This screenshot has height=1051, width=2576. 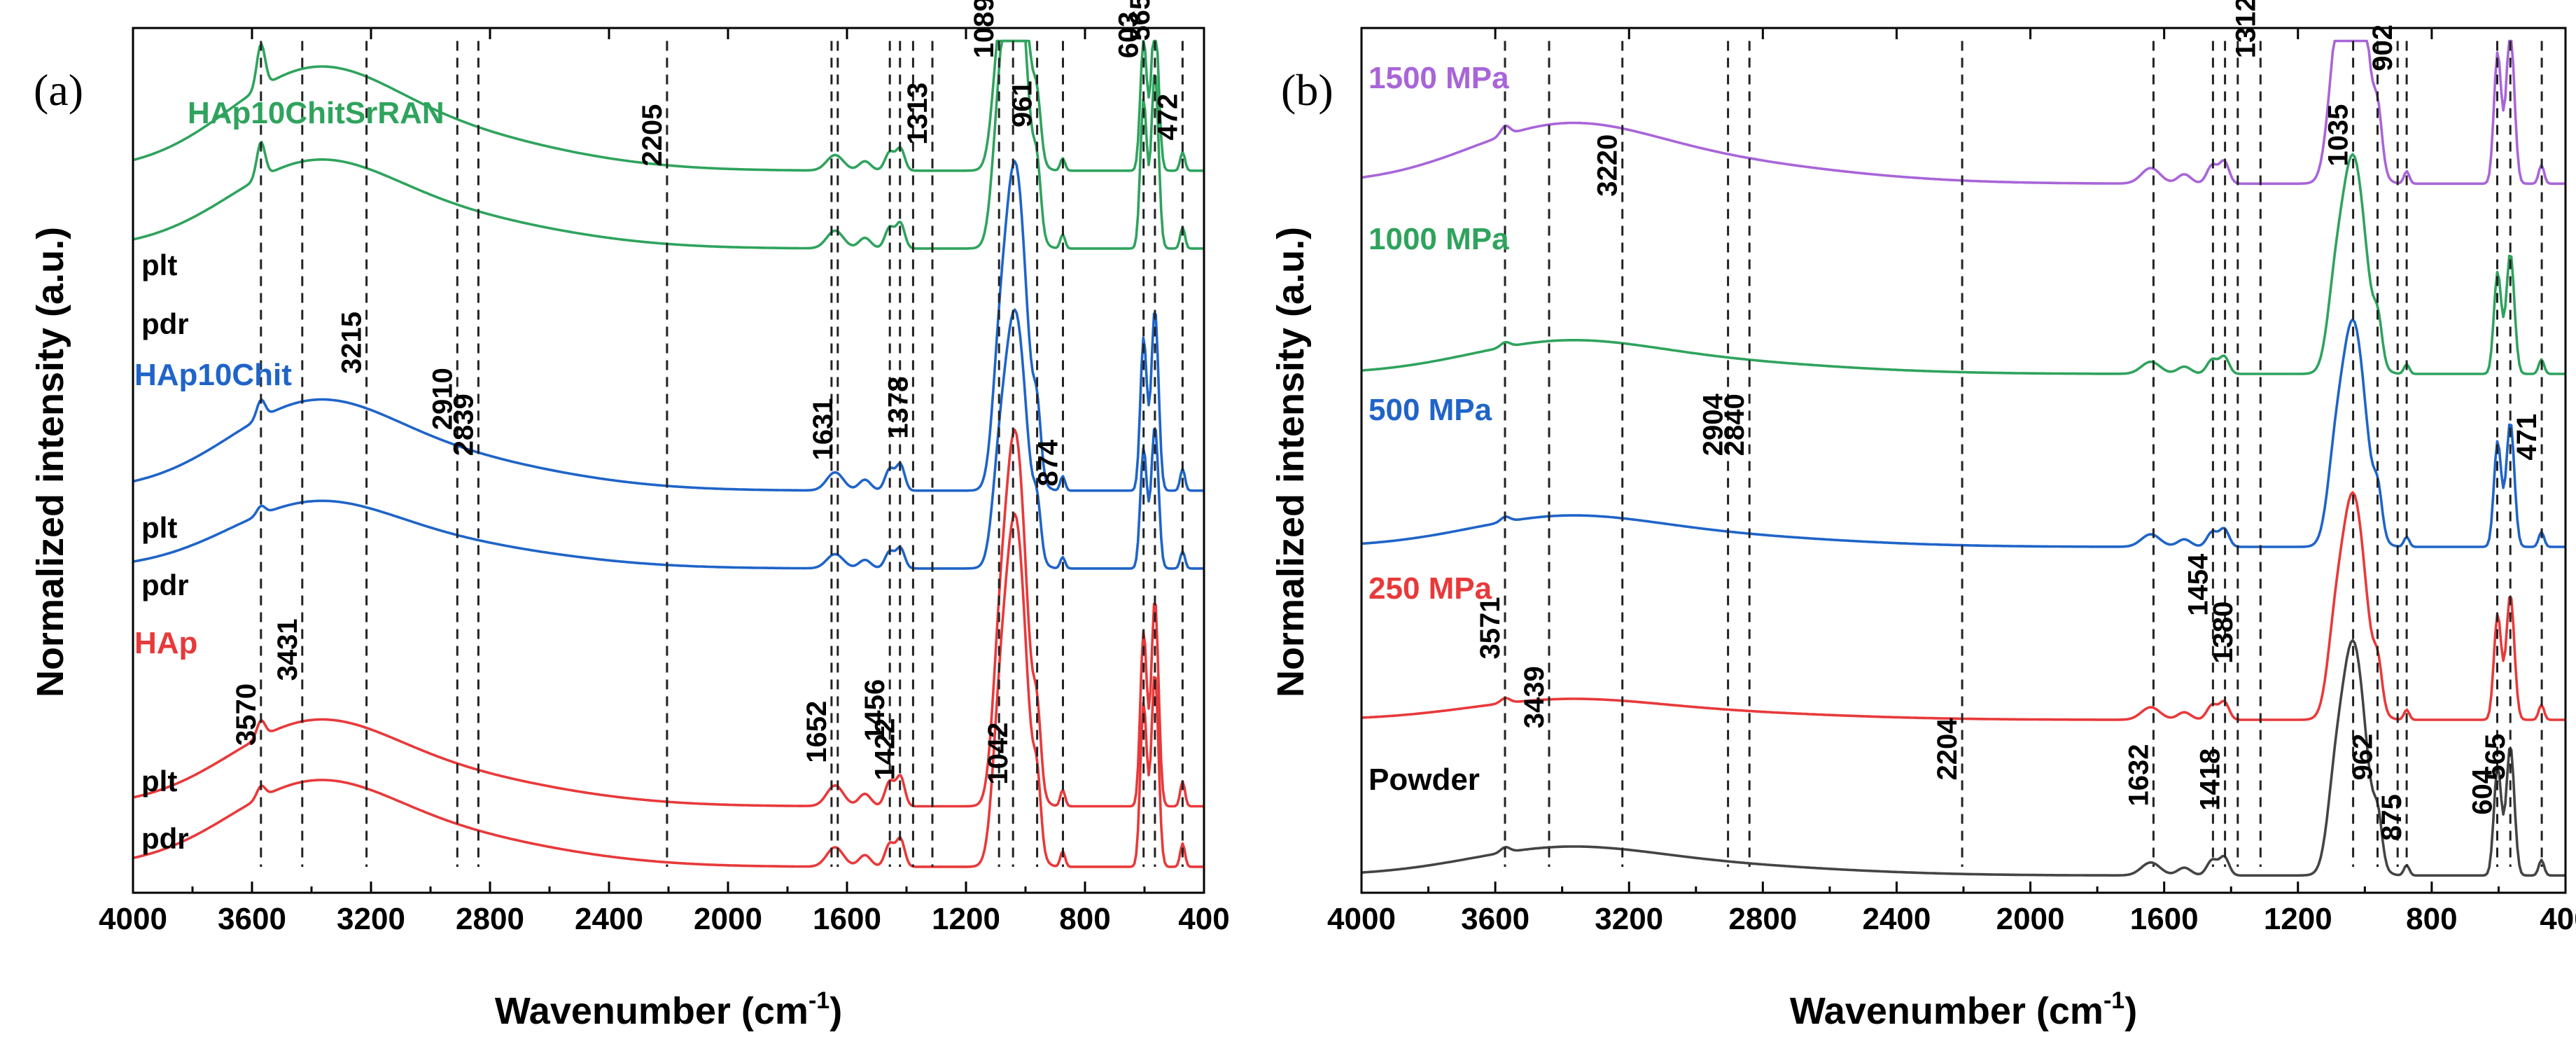 I want to click on peak-label-962: 962, so click(x=2363, y=757).